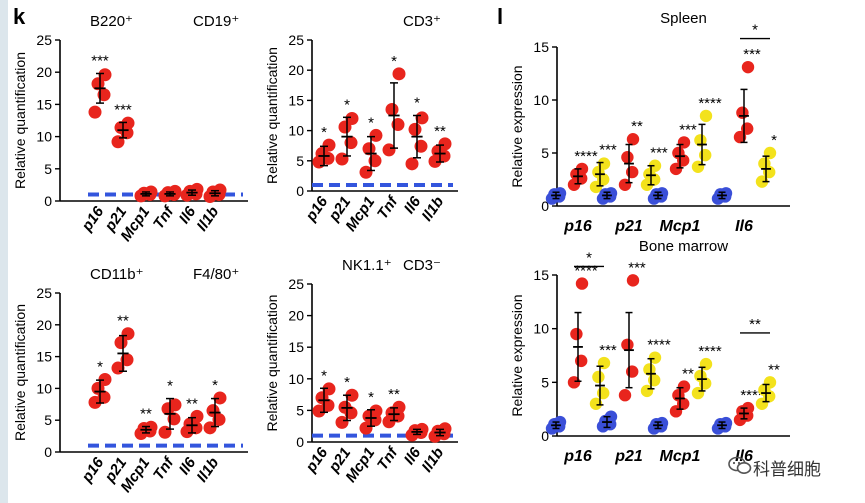 This screenshot has height=503, width=865. I want to click on chart-title-right: CD19⁺, so click(216, 21).